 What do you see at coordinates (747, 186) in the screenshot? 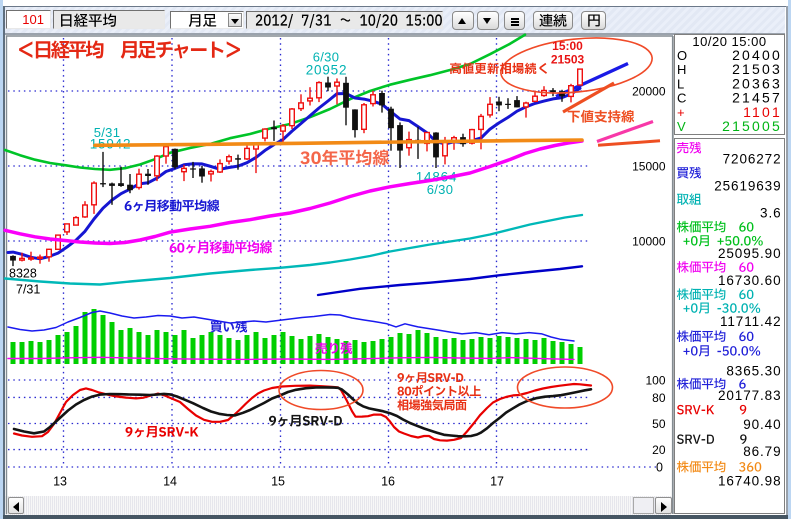
I see `svg-text: 25619639` at bounding box center [747, 186].